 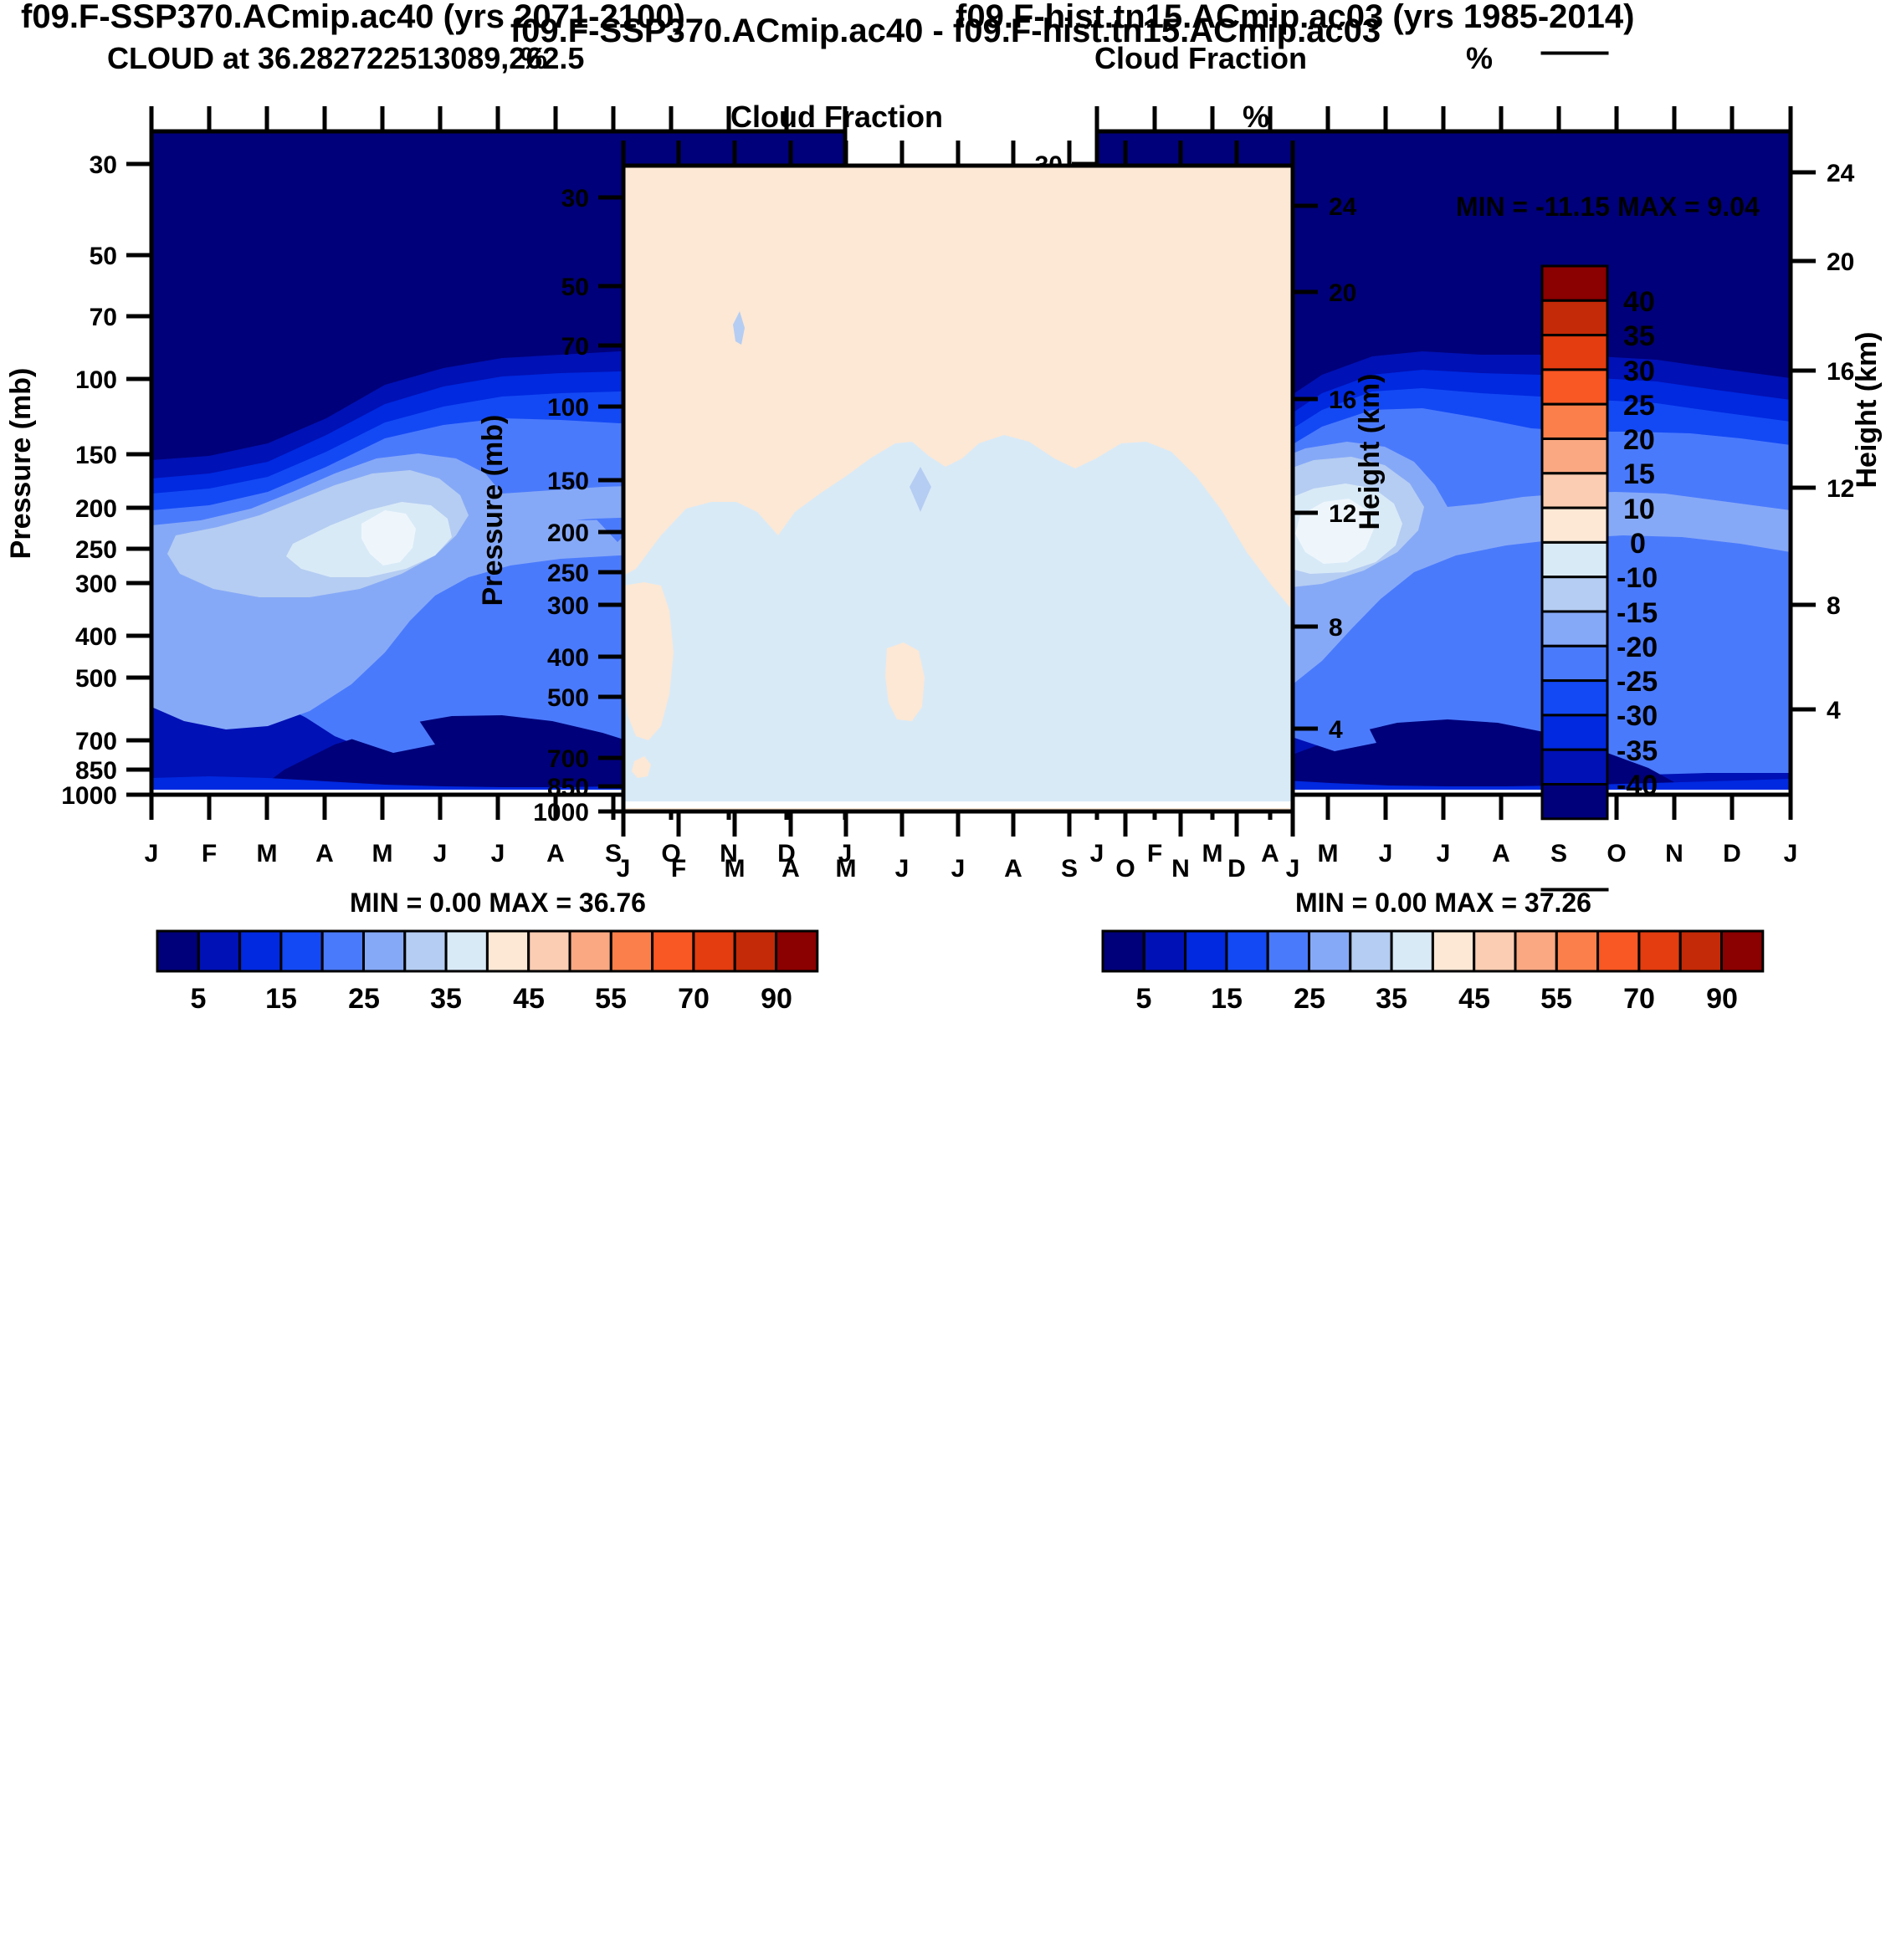 I want to click on left-panel-subtitle: CLOUD at 36.282722513089,262.5, so click(x=345, y=58).